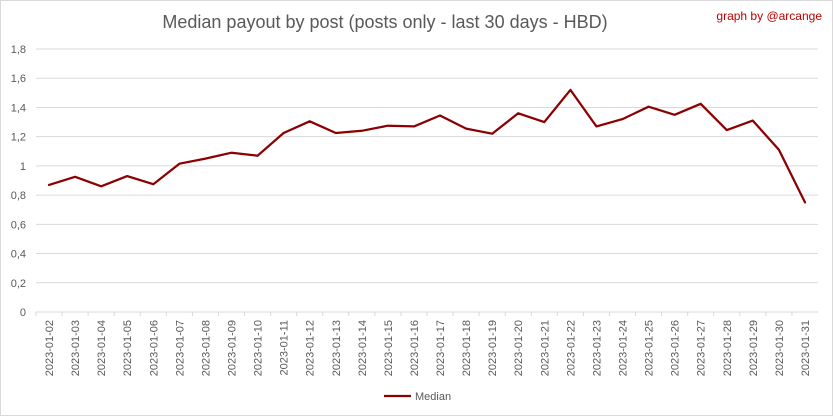  I want to click on x-tick-label: 2023-01-21, so click(545, 348).